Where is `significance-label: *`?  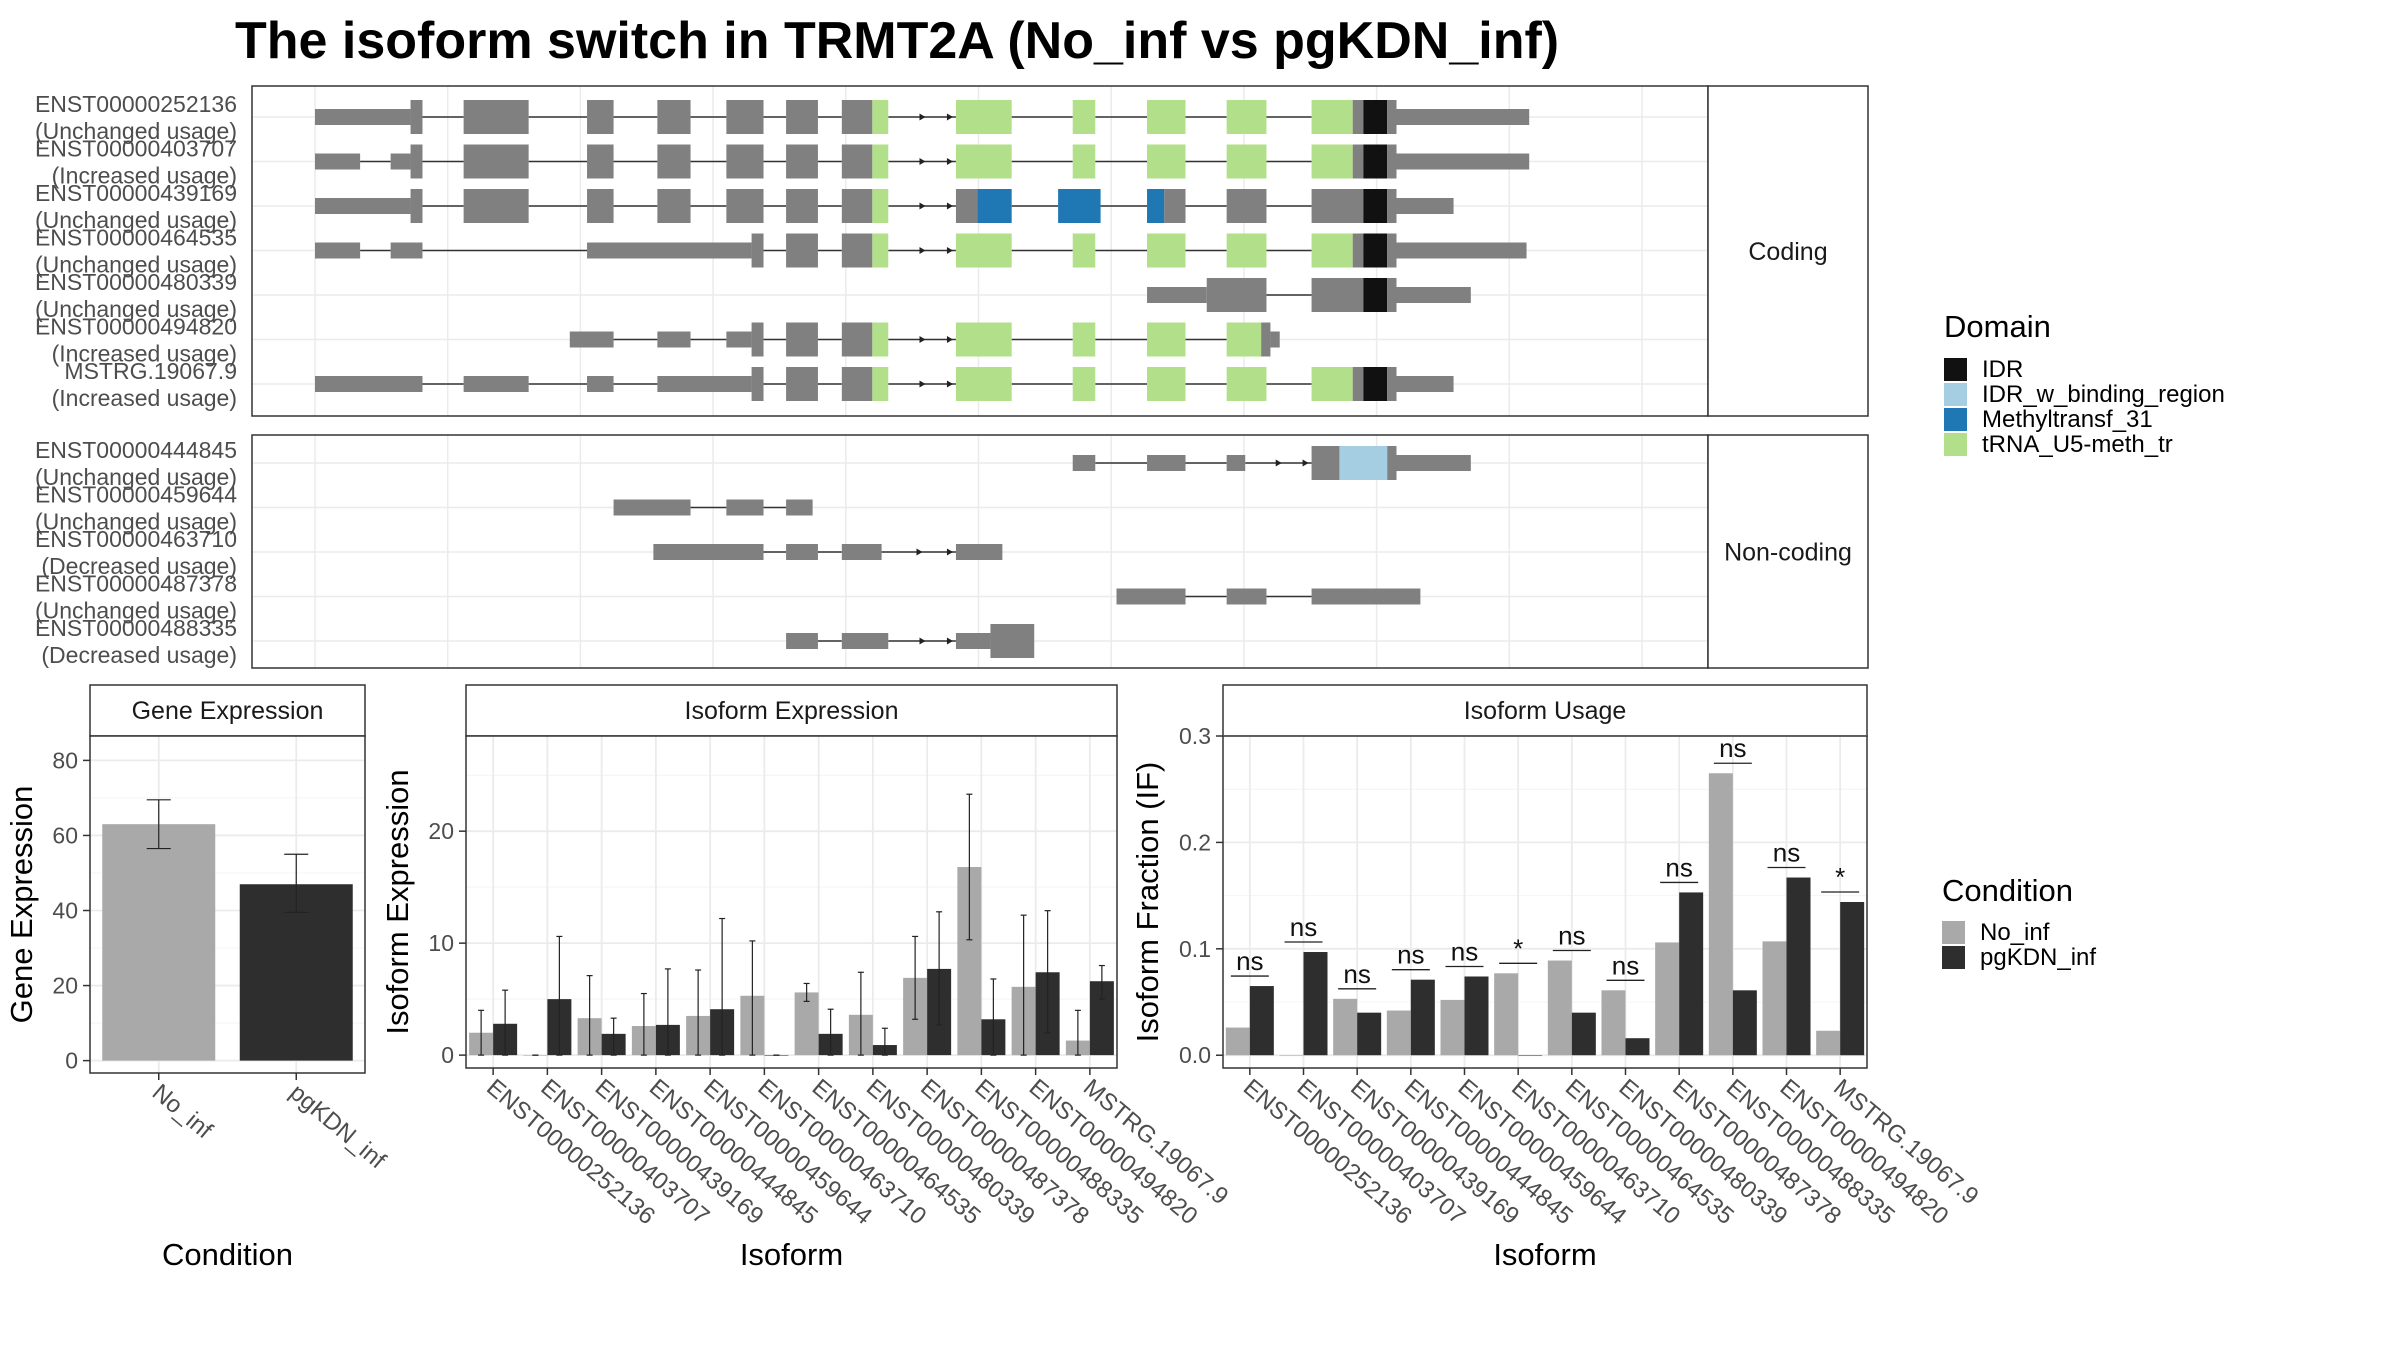
significance-label: * is located at coordinates (1518, 948).